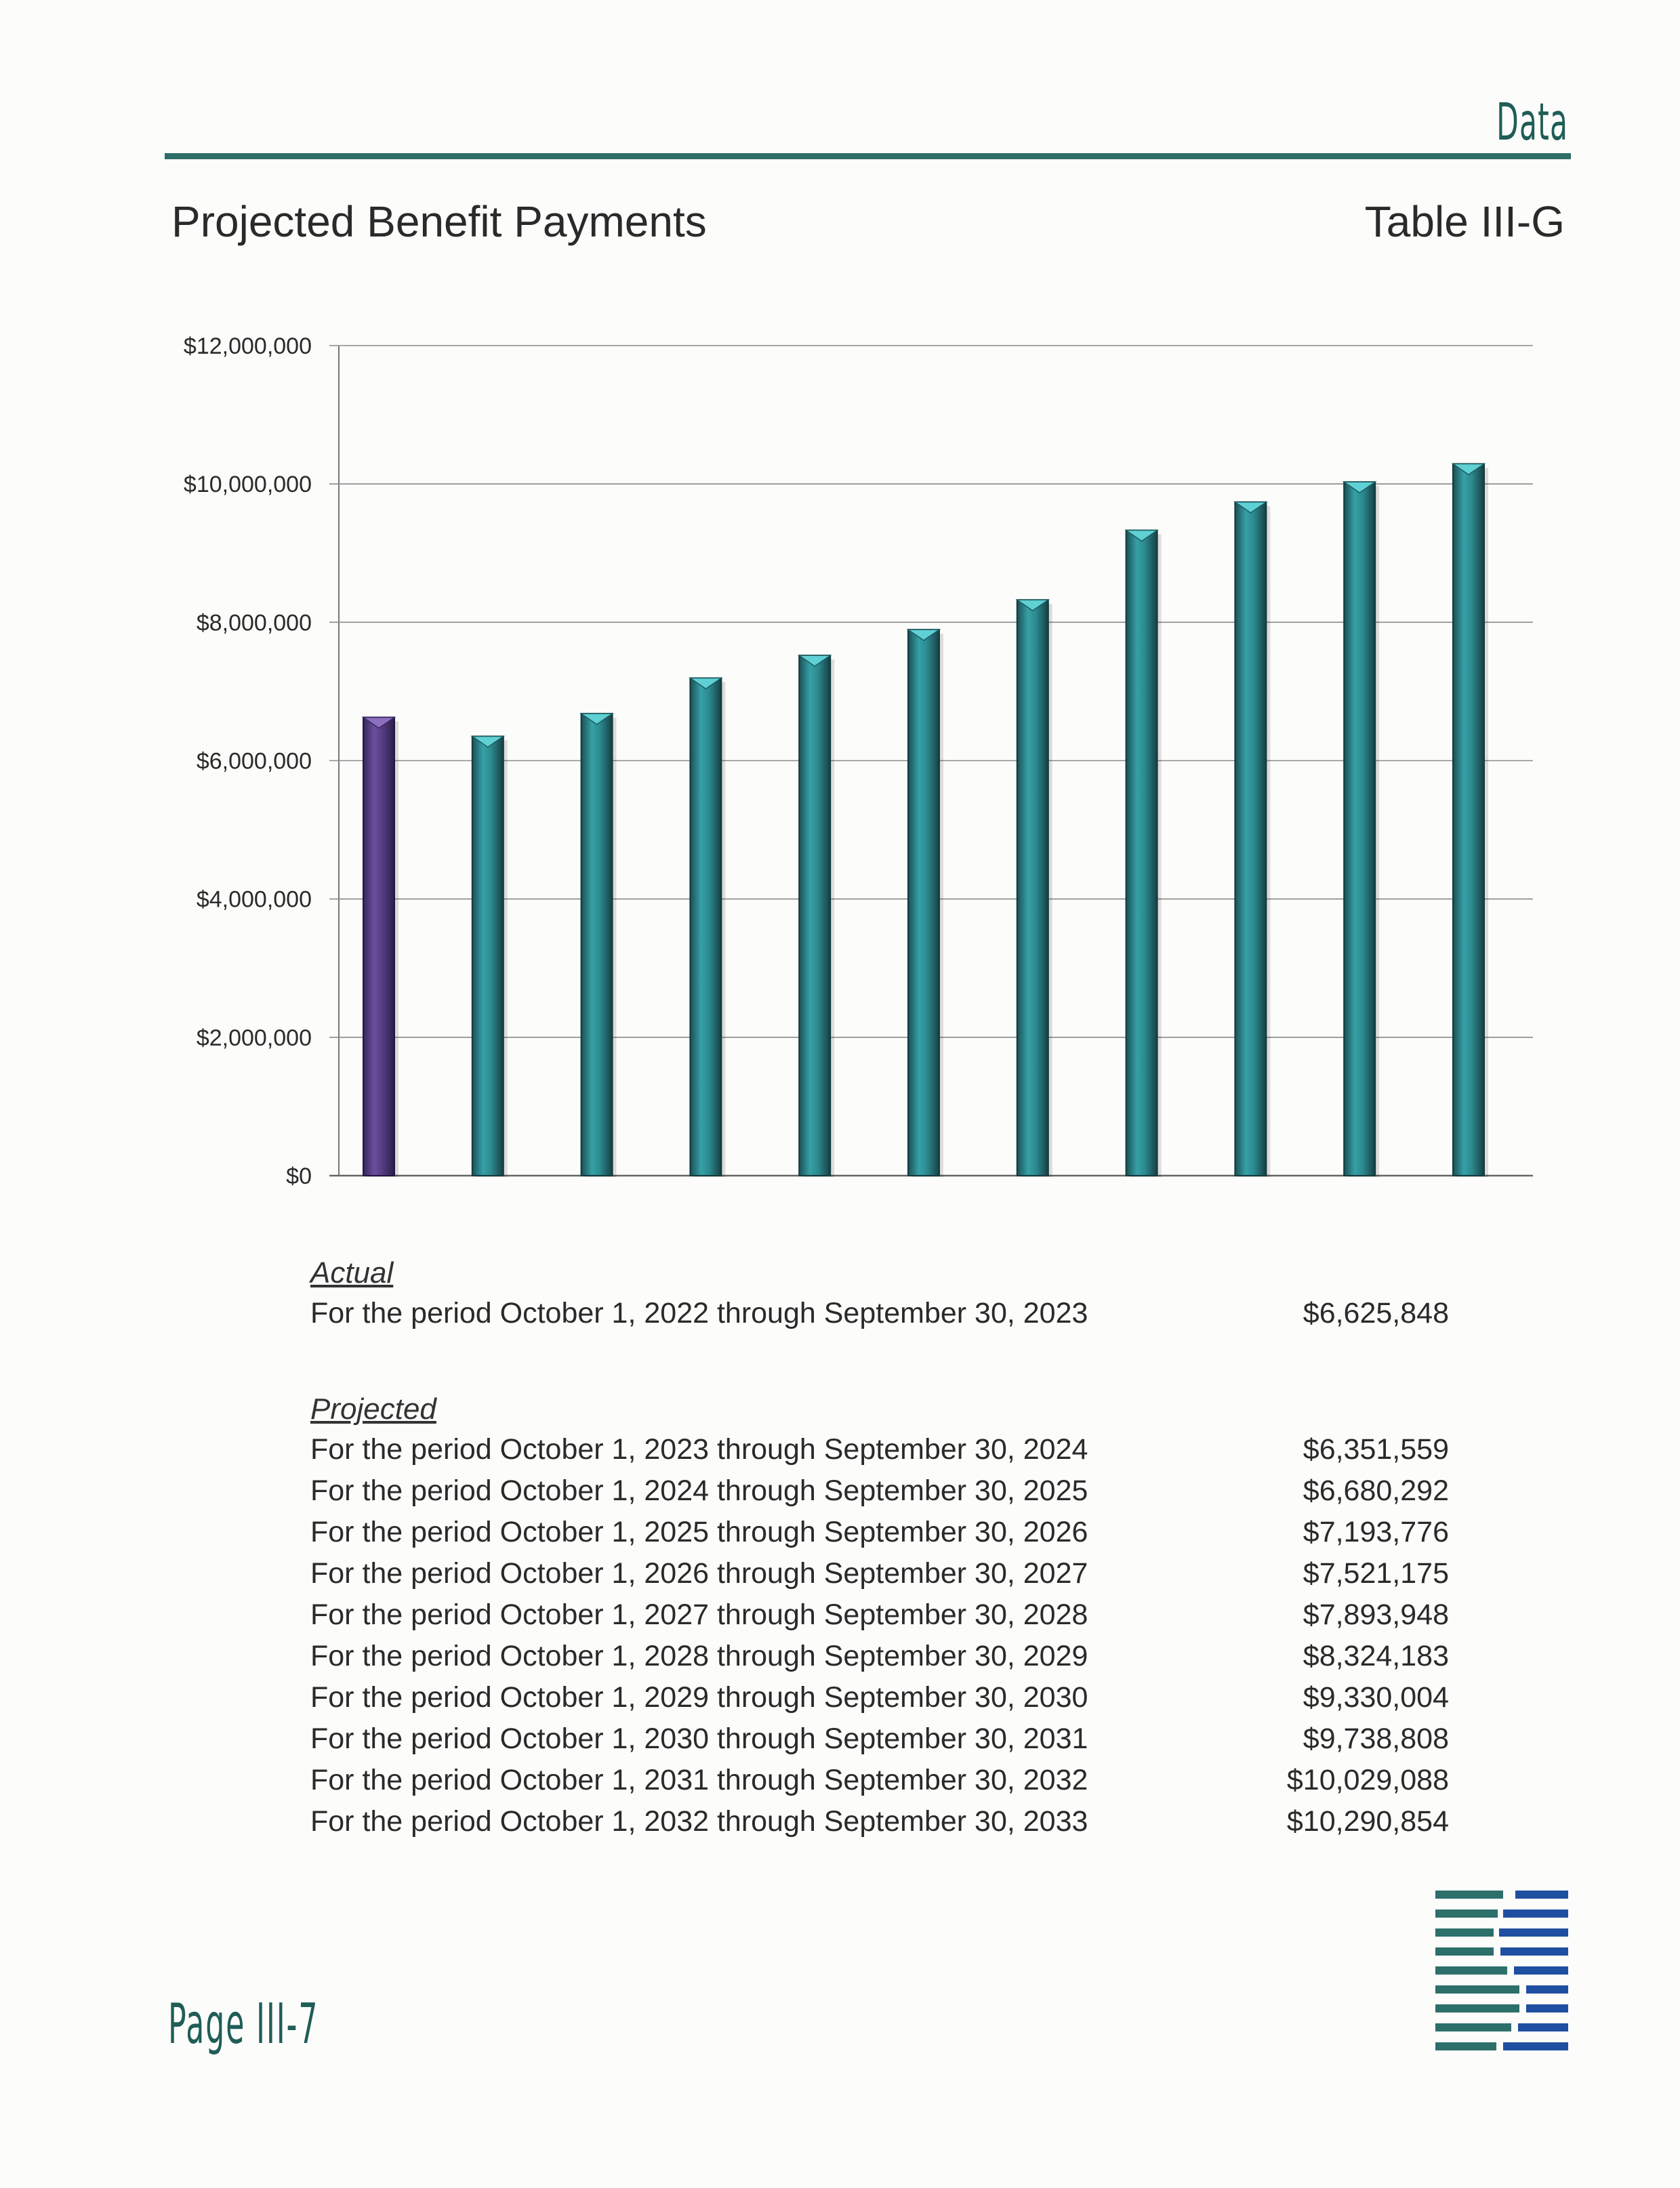  I want to click on header-rule, so click(868, 156).